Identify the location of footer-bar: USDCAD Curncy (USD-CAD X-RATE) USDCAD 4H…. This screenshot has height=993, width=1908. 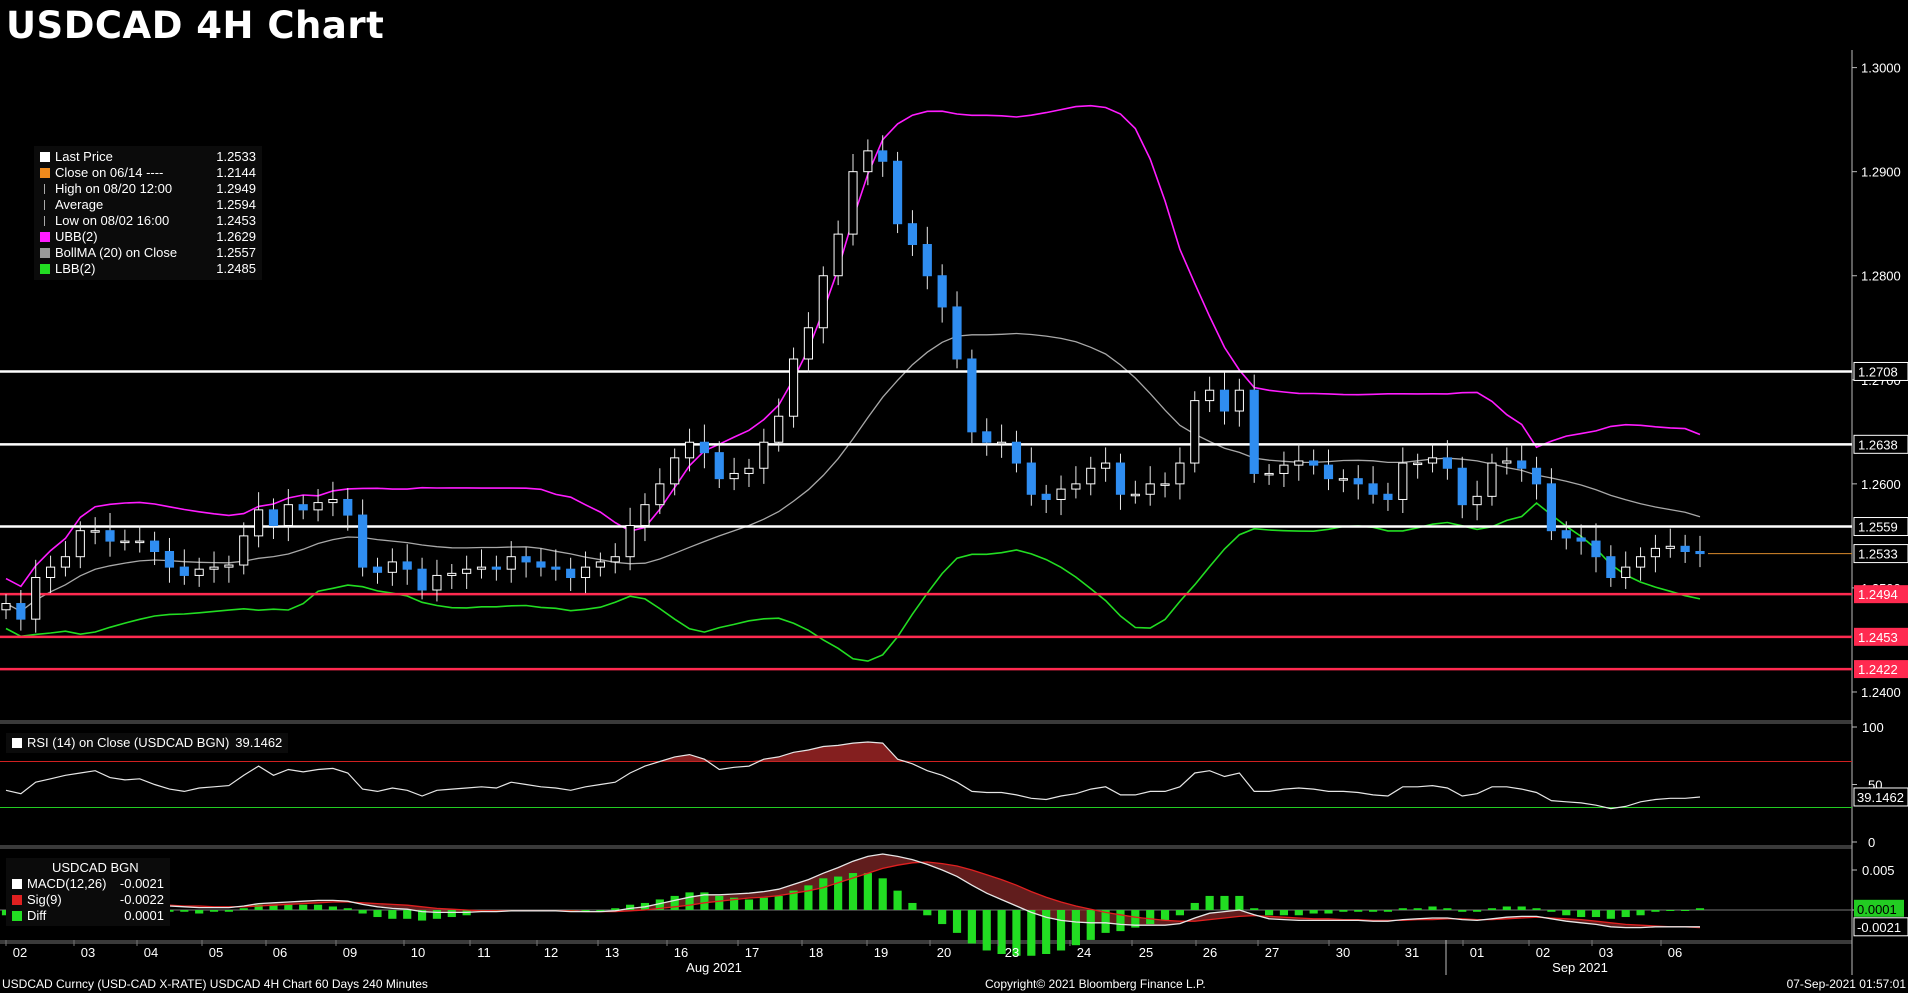
(954, 984).